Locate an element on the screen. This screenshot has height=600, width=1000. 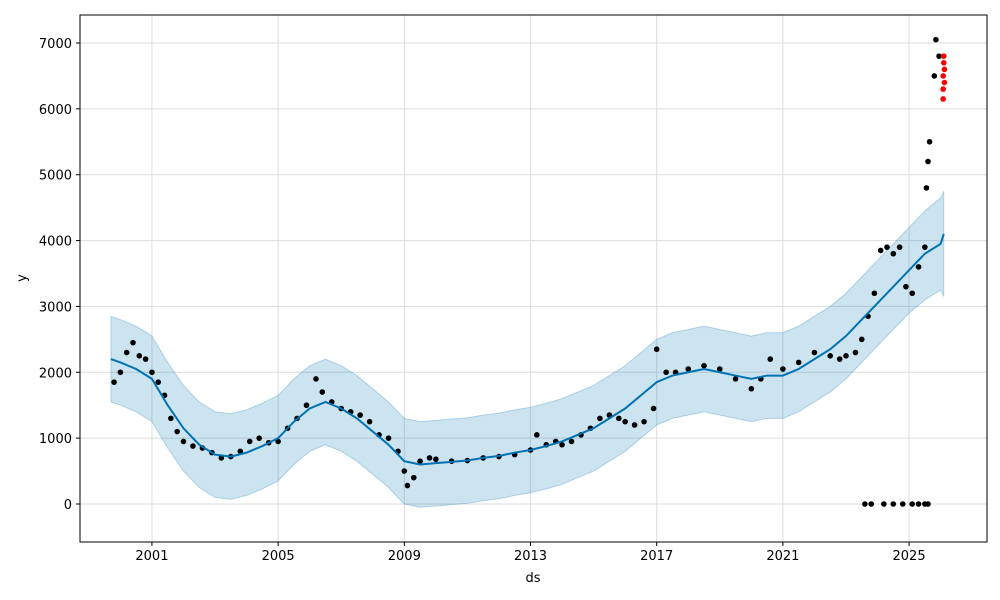
y-axis-label: y is located at coordinates (22, 278).